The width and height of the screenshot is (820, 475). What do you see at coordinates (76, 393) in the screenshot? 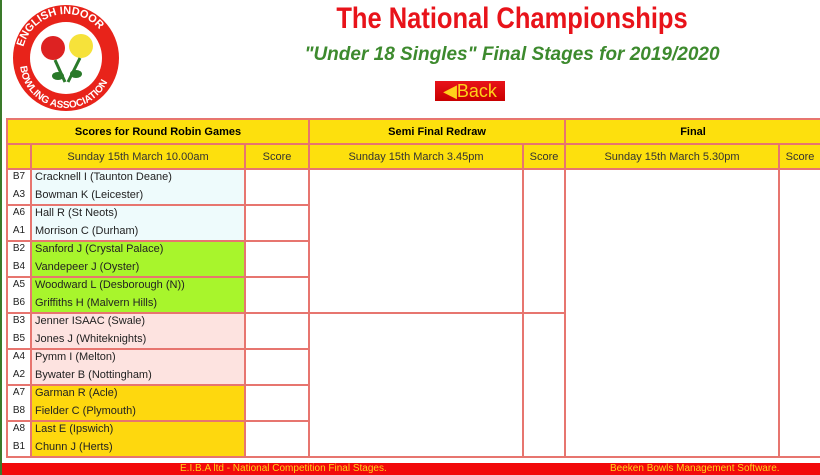
I see `player-name: Garman R (Acle)` at bounding box center [76, 393].